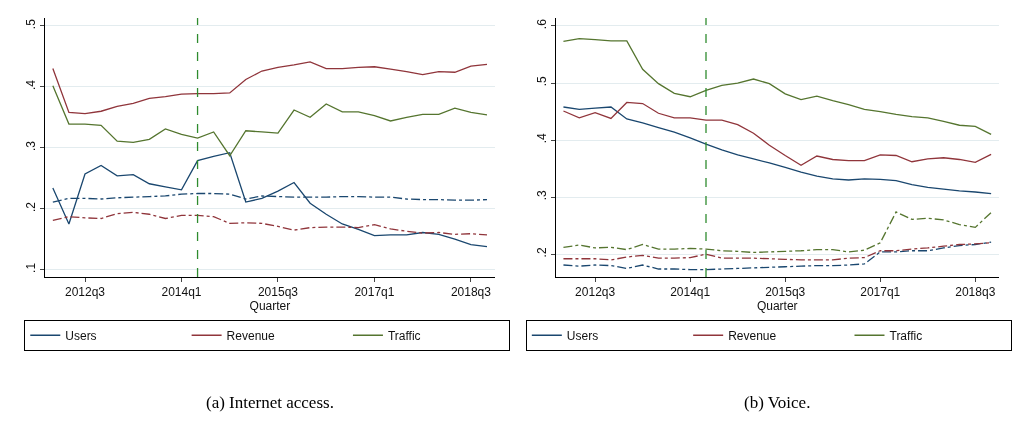 This screenshot has width=1029, height=427. Describe the element at coordinates (31, 267) in the screenshot. I see `y-tick-label: .1` at that location.